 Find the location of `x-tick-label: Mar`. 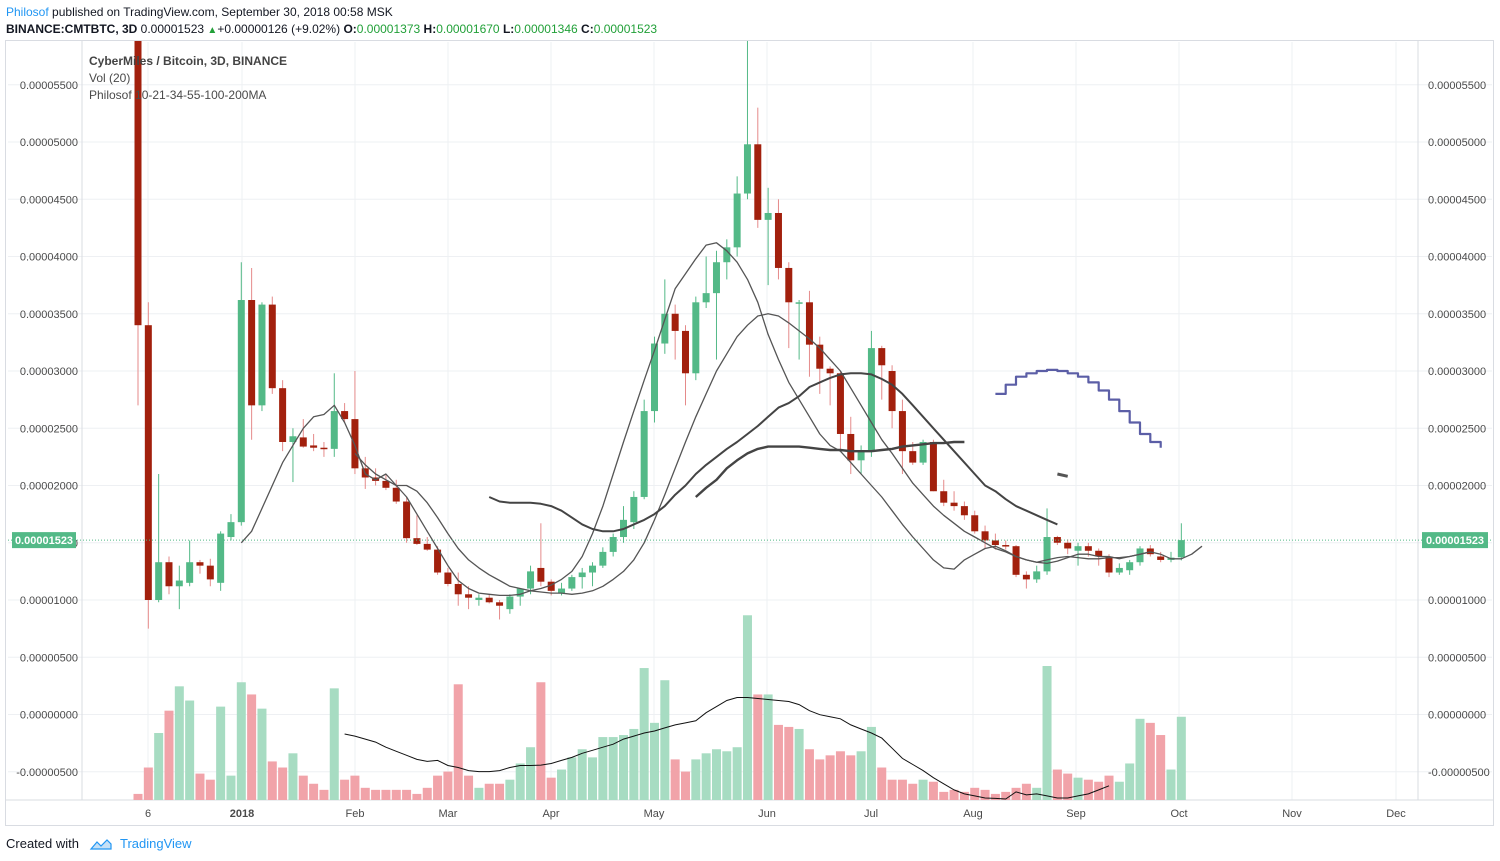

x-tick-label: Mar is located at coordinates (448, 814).